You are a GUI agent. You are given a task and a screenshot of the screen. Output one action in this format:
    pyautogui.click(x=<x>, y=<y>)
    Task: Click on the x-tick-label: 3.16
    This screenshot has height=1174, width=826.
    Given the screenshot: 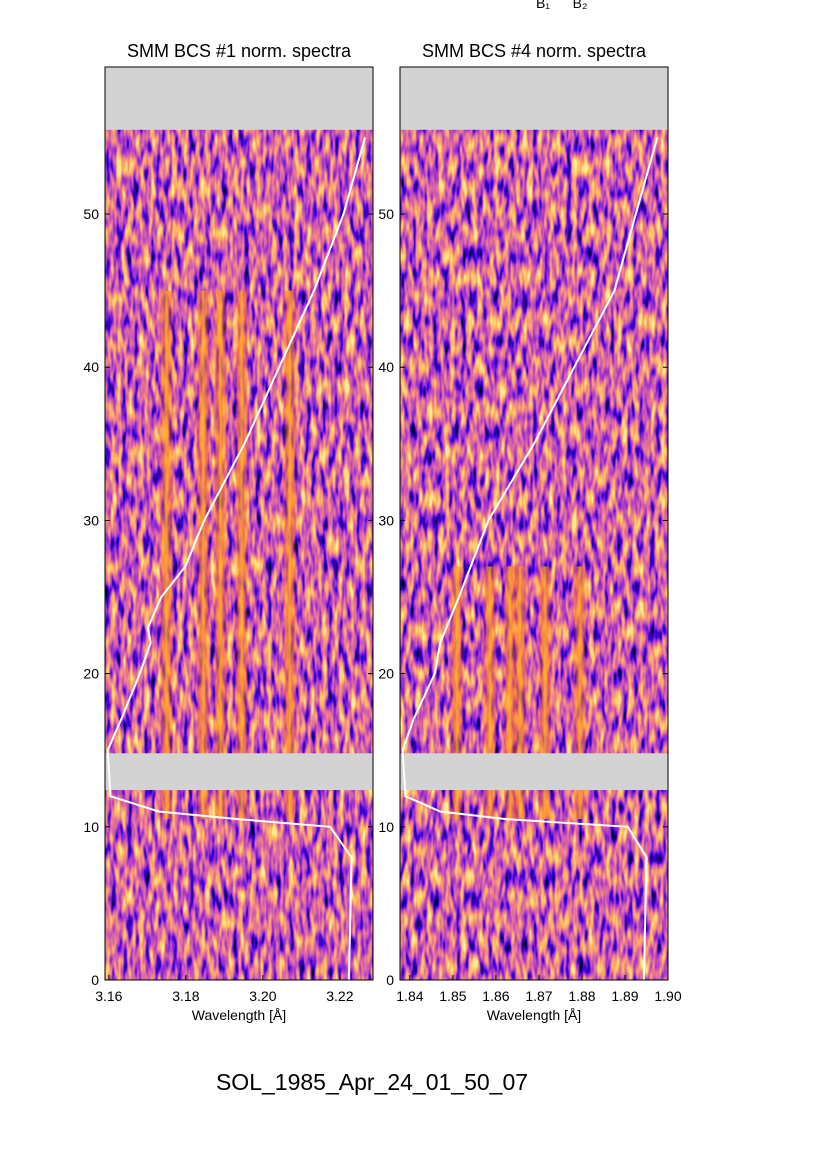 What is the action you would take?
    pyautogui.click(x=108, y=996)
    